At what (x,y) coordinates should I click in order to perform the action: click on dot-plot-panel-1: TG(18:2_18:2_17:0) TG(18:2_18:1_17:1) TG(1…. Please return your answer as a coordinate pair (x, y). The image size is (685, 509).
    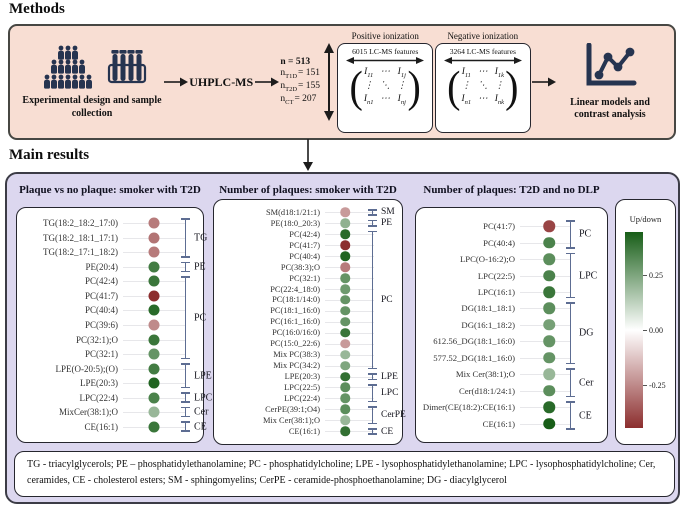
    Looking at the image, I should click on (114, 325).